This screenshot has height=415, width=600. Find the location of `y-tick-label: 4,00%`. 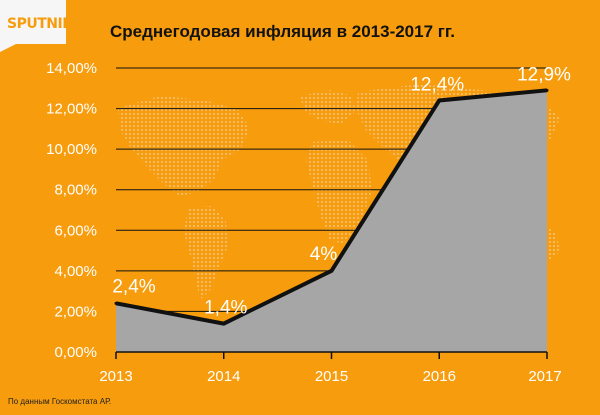

y-tick-label: 4,00% is located at coordinates (75, 271).